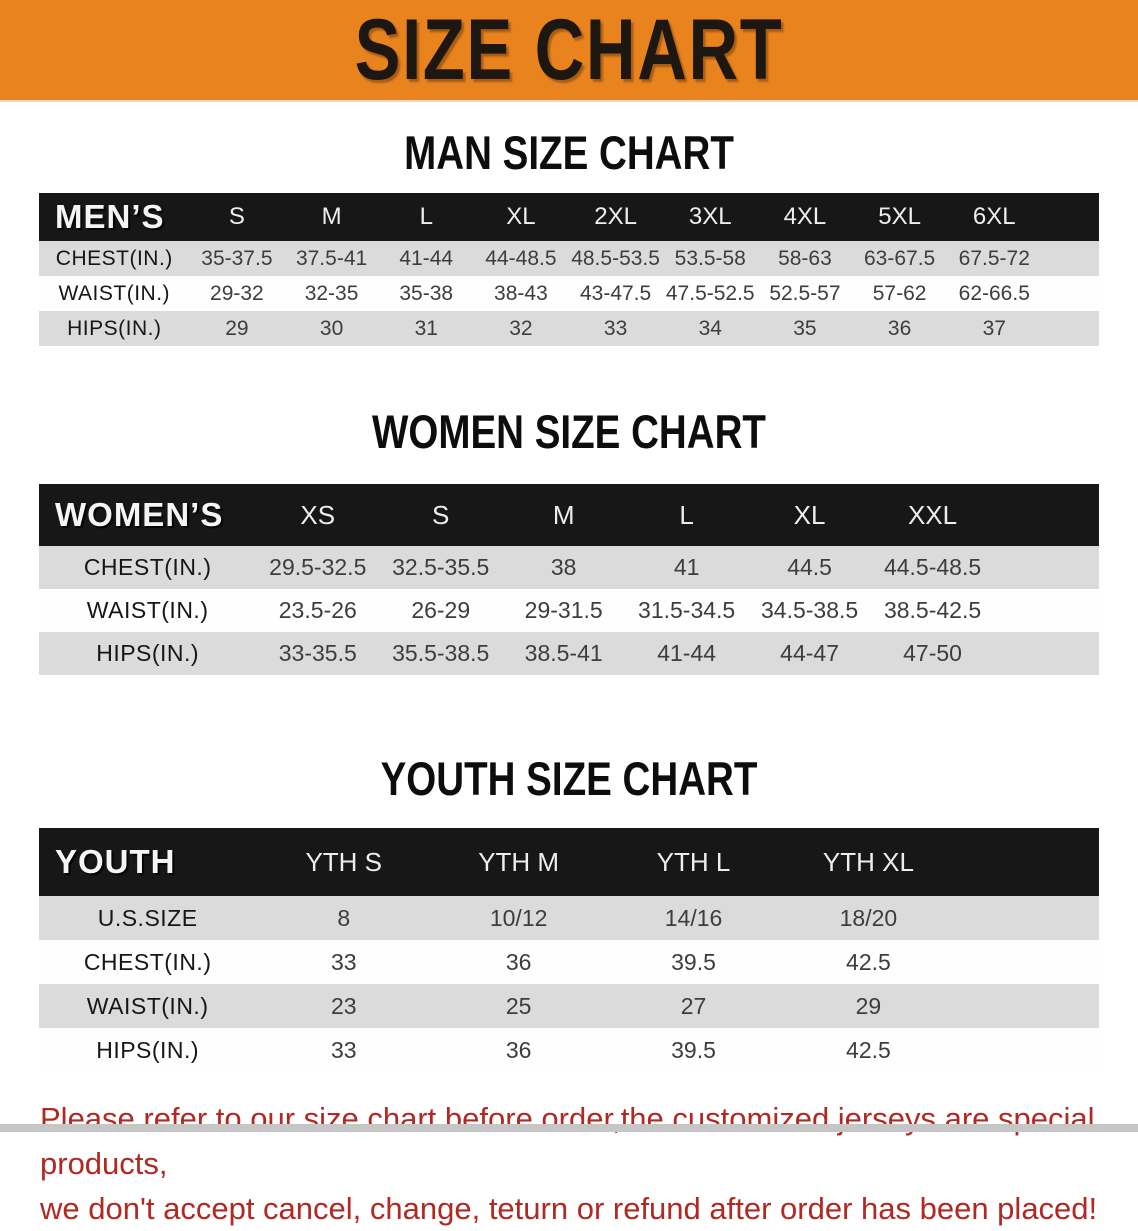 Image resolution: width=1138 pixels, height=1231 pixels. What do you see at coordinates (994, 216) in the screenshot?
I see `size-column-header: 6XL` at bounding box center [994, 216].